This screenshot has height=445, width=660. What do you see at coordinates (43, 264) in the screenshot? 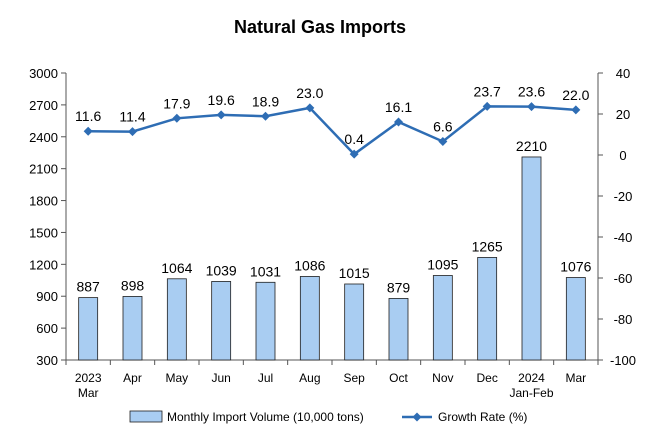
I see `left-tick-label: 1200` at bounding box center [43, 264].